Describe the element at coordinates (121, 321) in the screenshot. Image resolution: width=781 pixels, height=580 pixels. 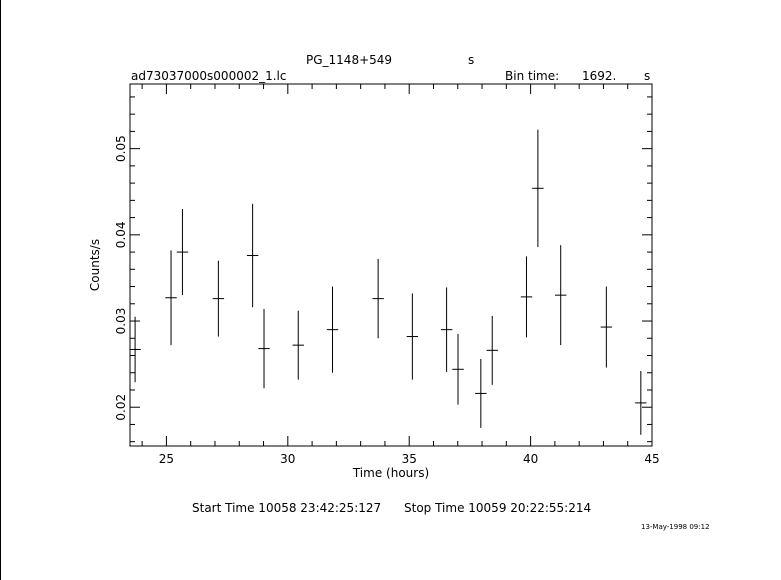
I see `y-tick-label: 0.03` at that location.